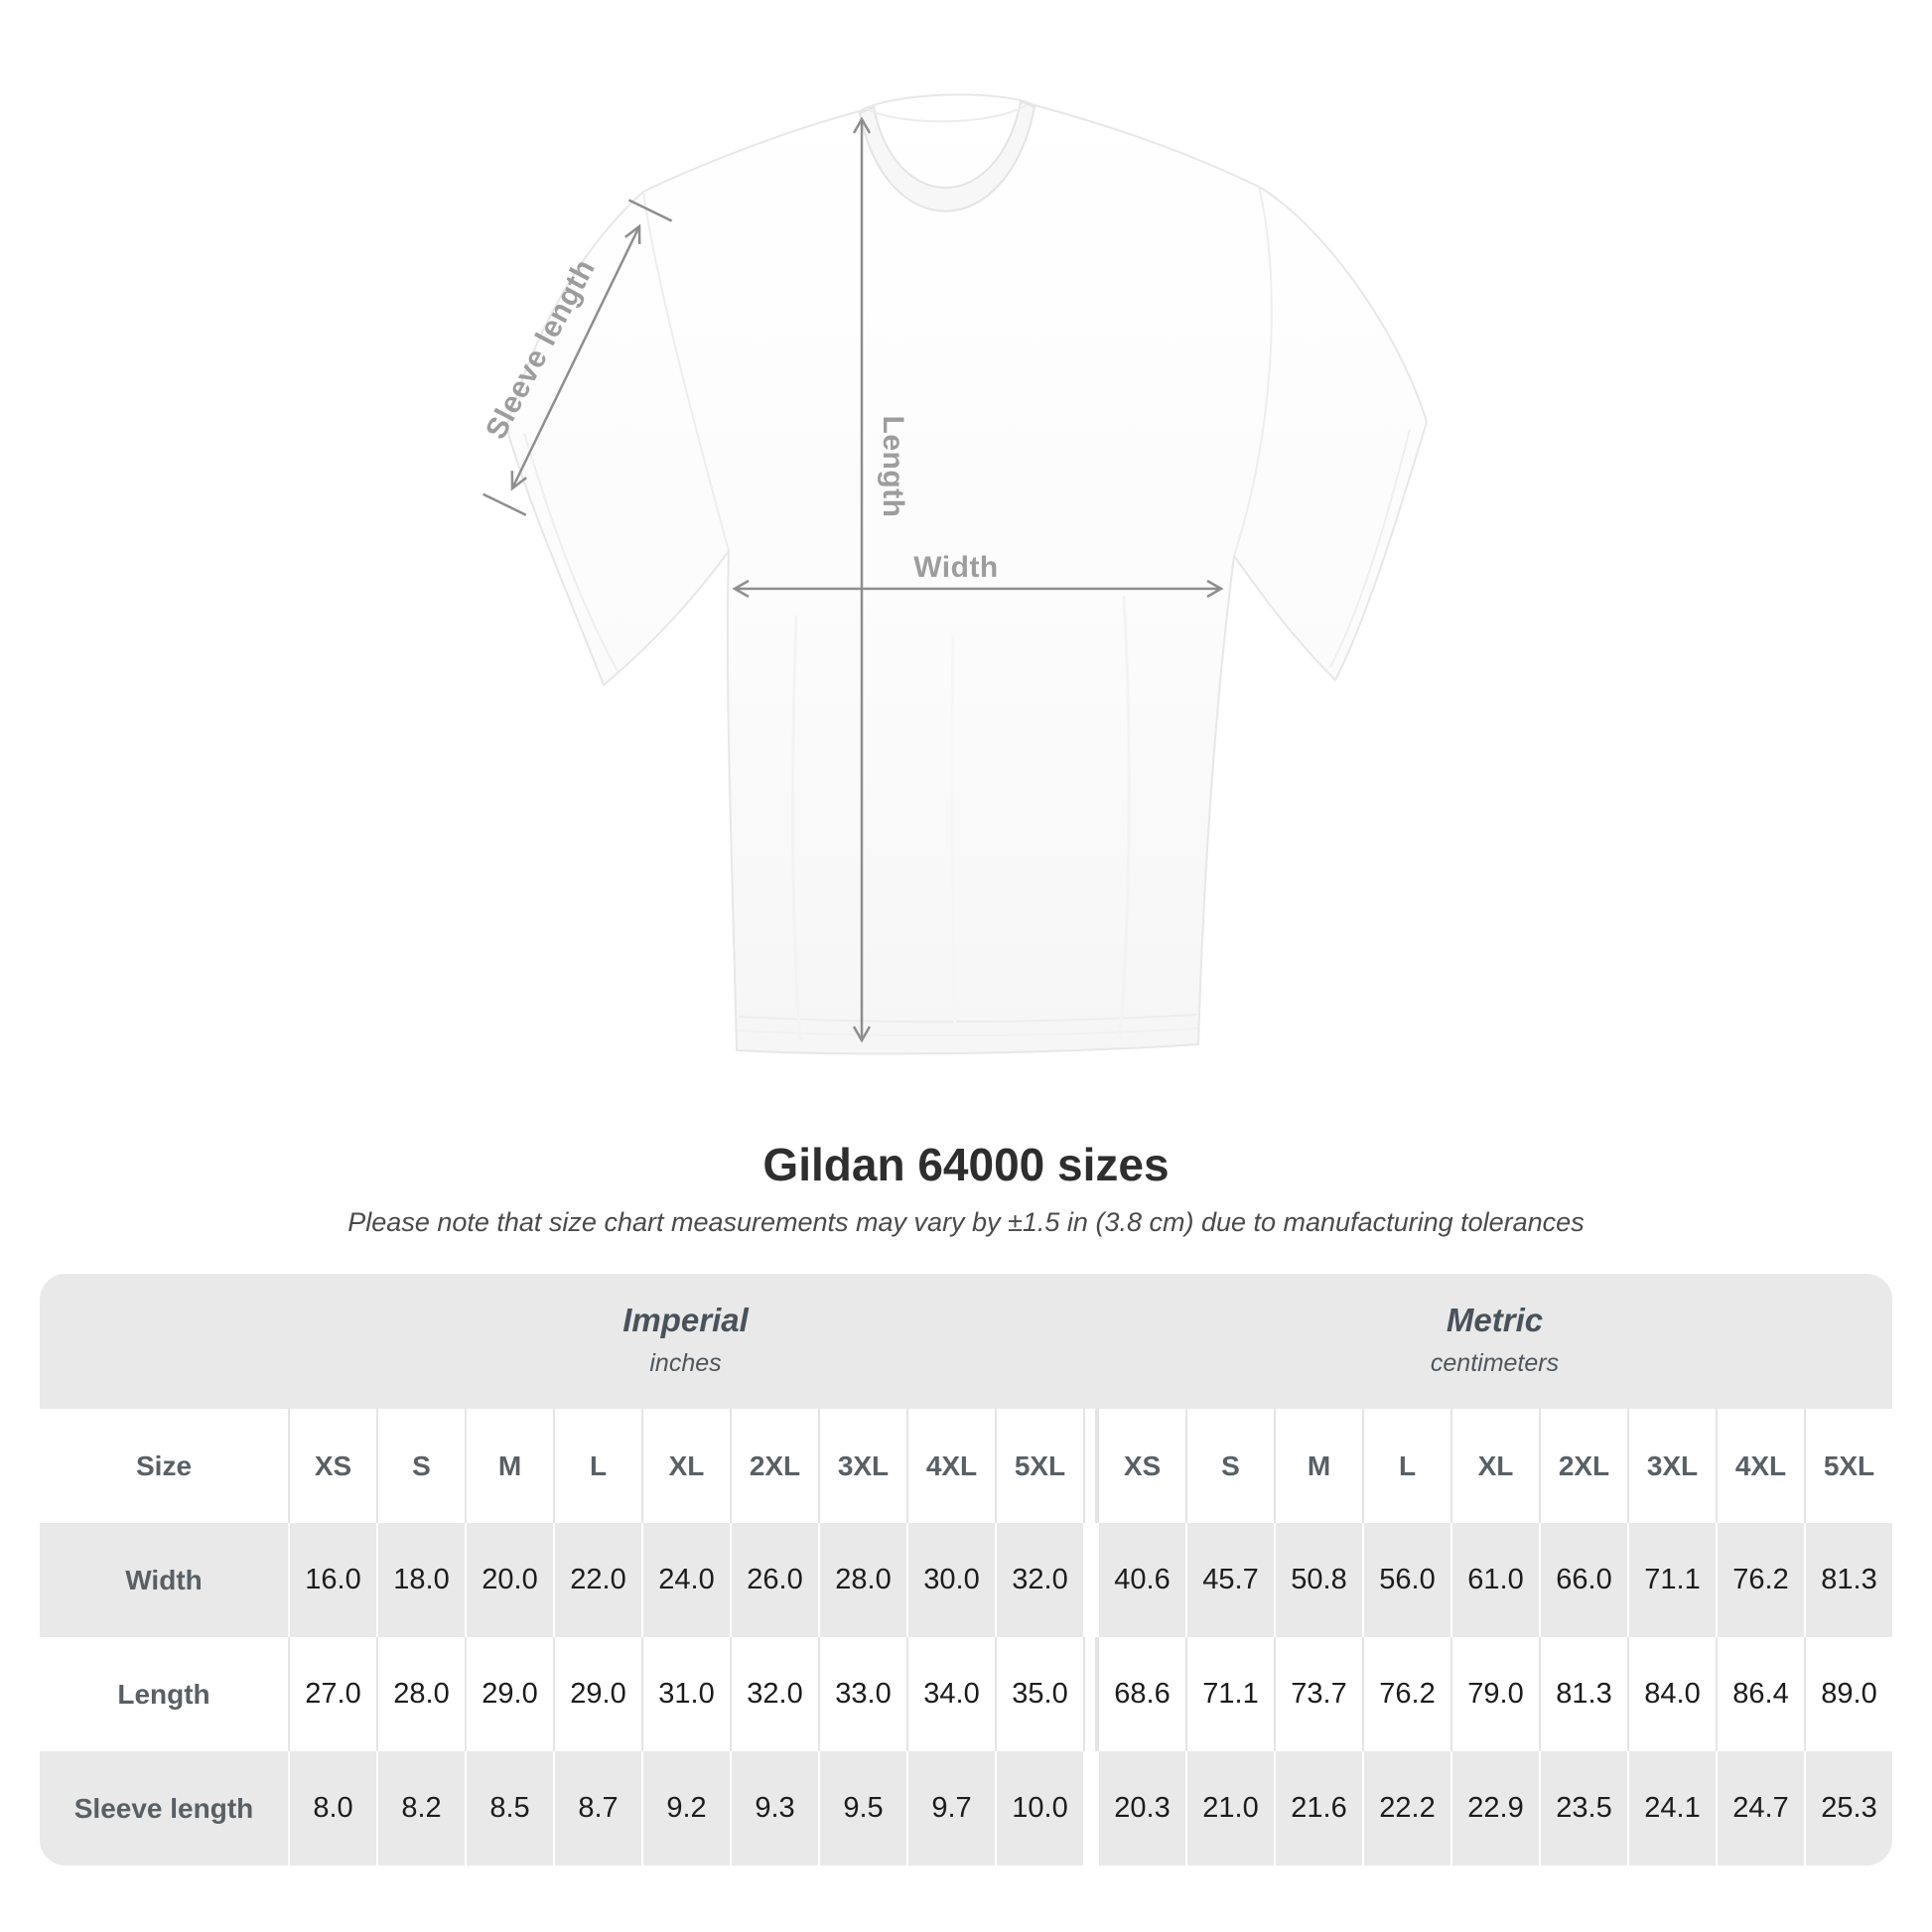 The width and height of the screenshot is (1932, 1932). What do you see at coordinates (1229, 1580) in the screenshot?
I see `metric-value-cell: 45.7` at bounding box center [1229, 1580].